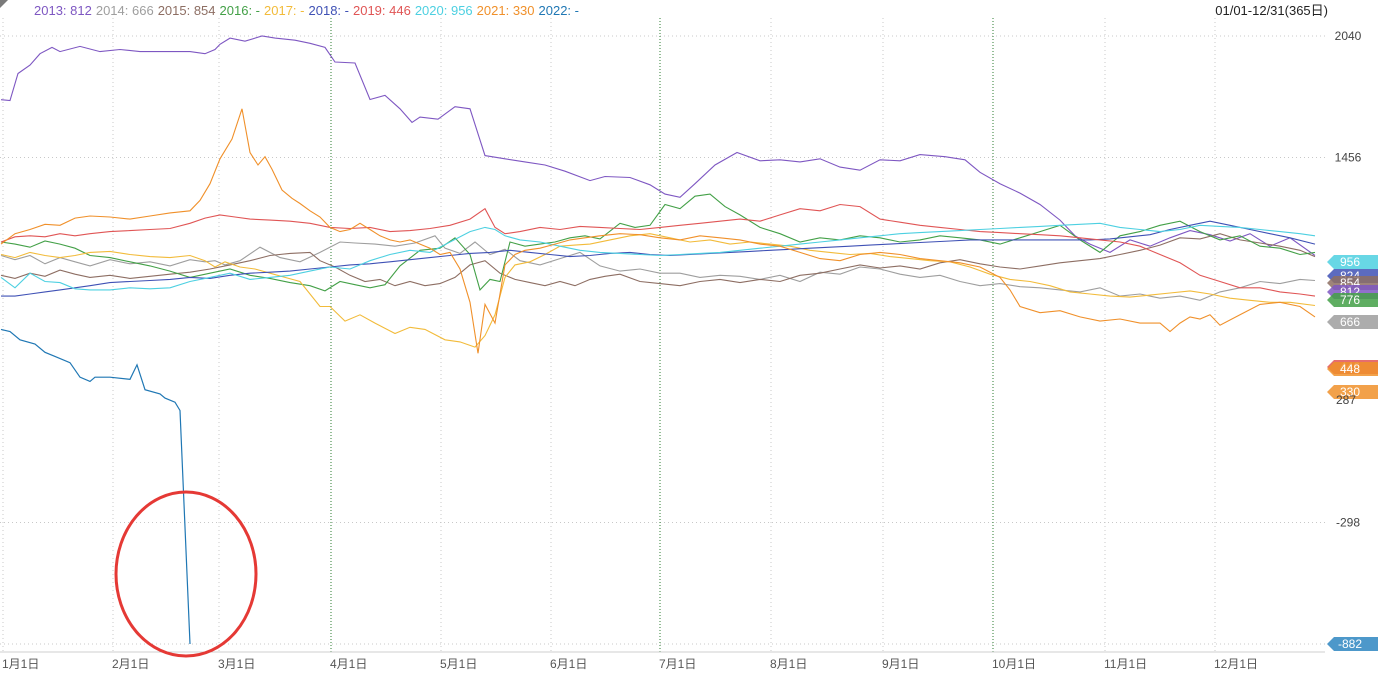 Image resolution: width=1380 pixels, height=674 pixels. I want to click on x-tick-label: 9月1日, so click(900, 664).